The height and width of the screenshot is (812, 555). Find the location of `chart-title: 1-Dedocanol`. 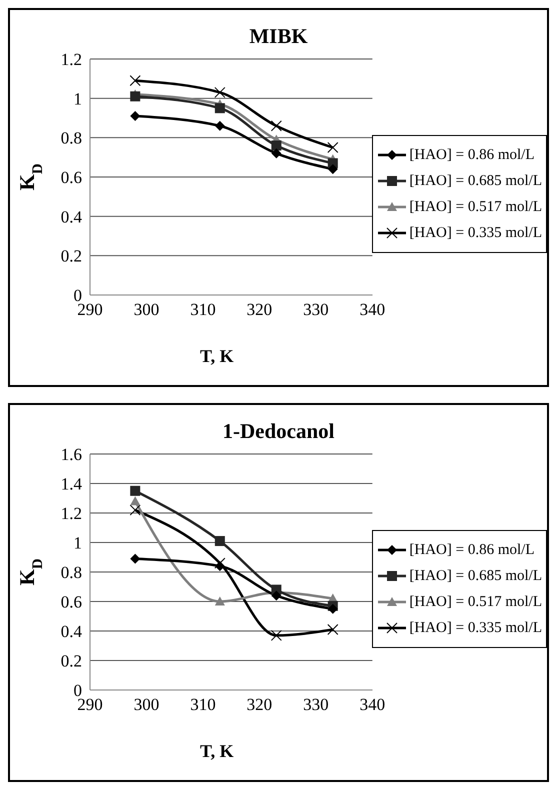

chart-title: 1-Dedocanol is located at coordinates (279, 431).